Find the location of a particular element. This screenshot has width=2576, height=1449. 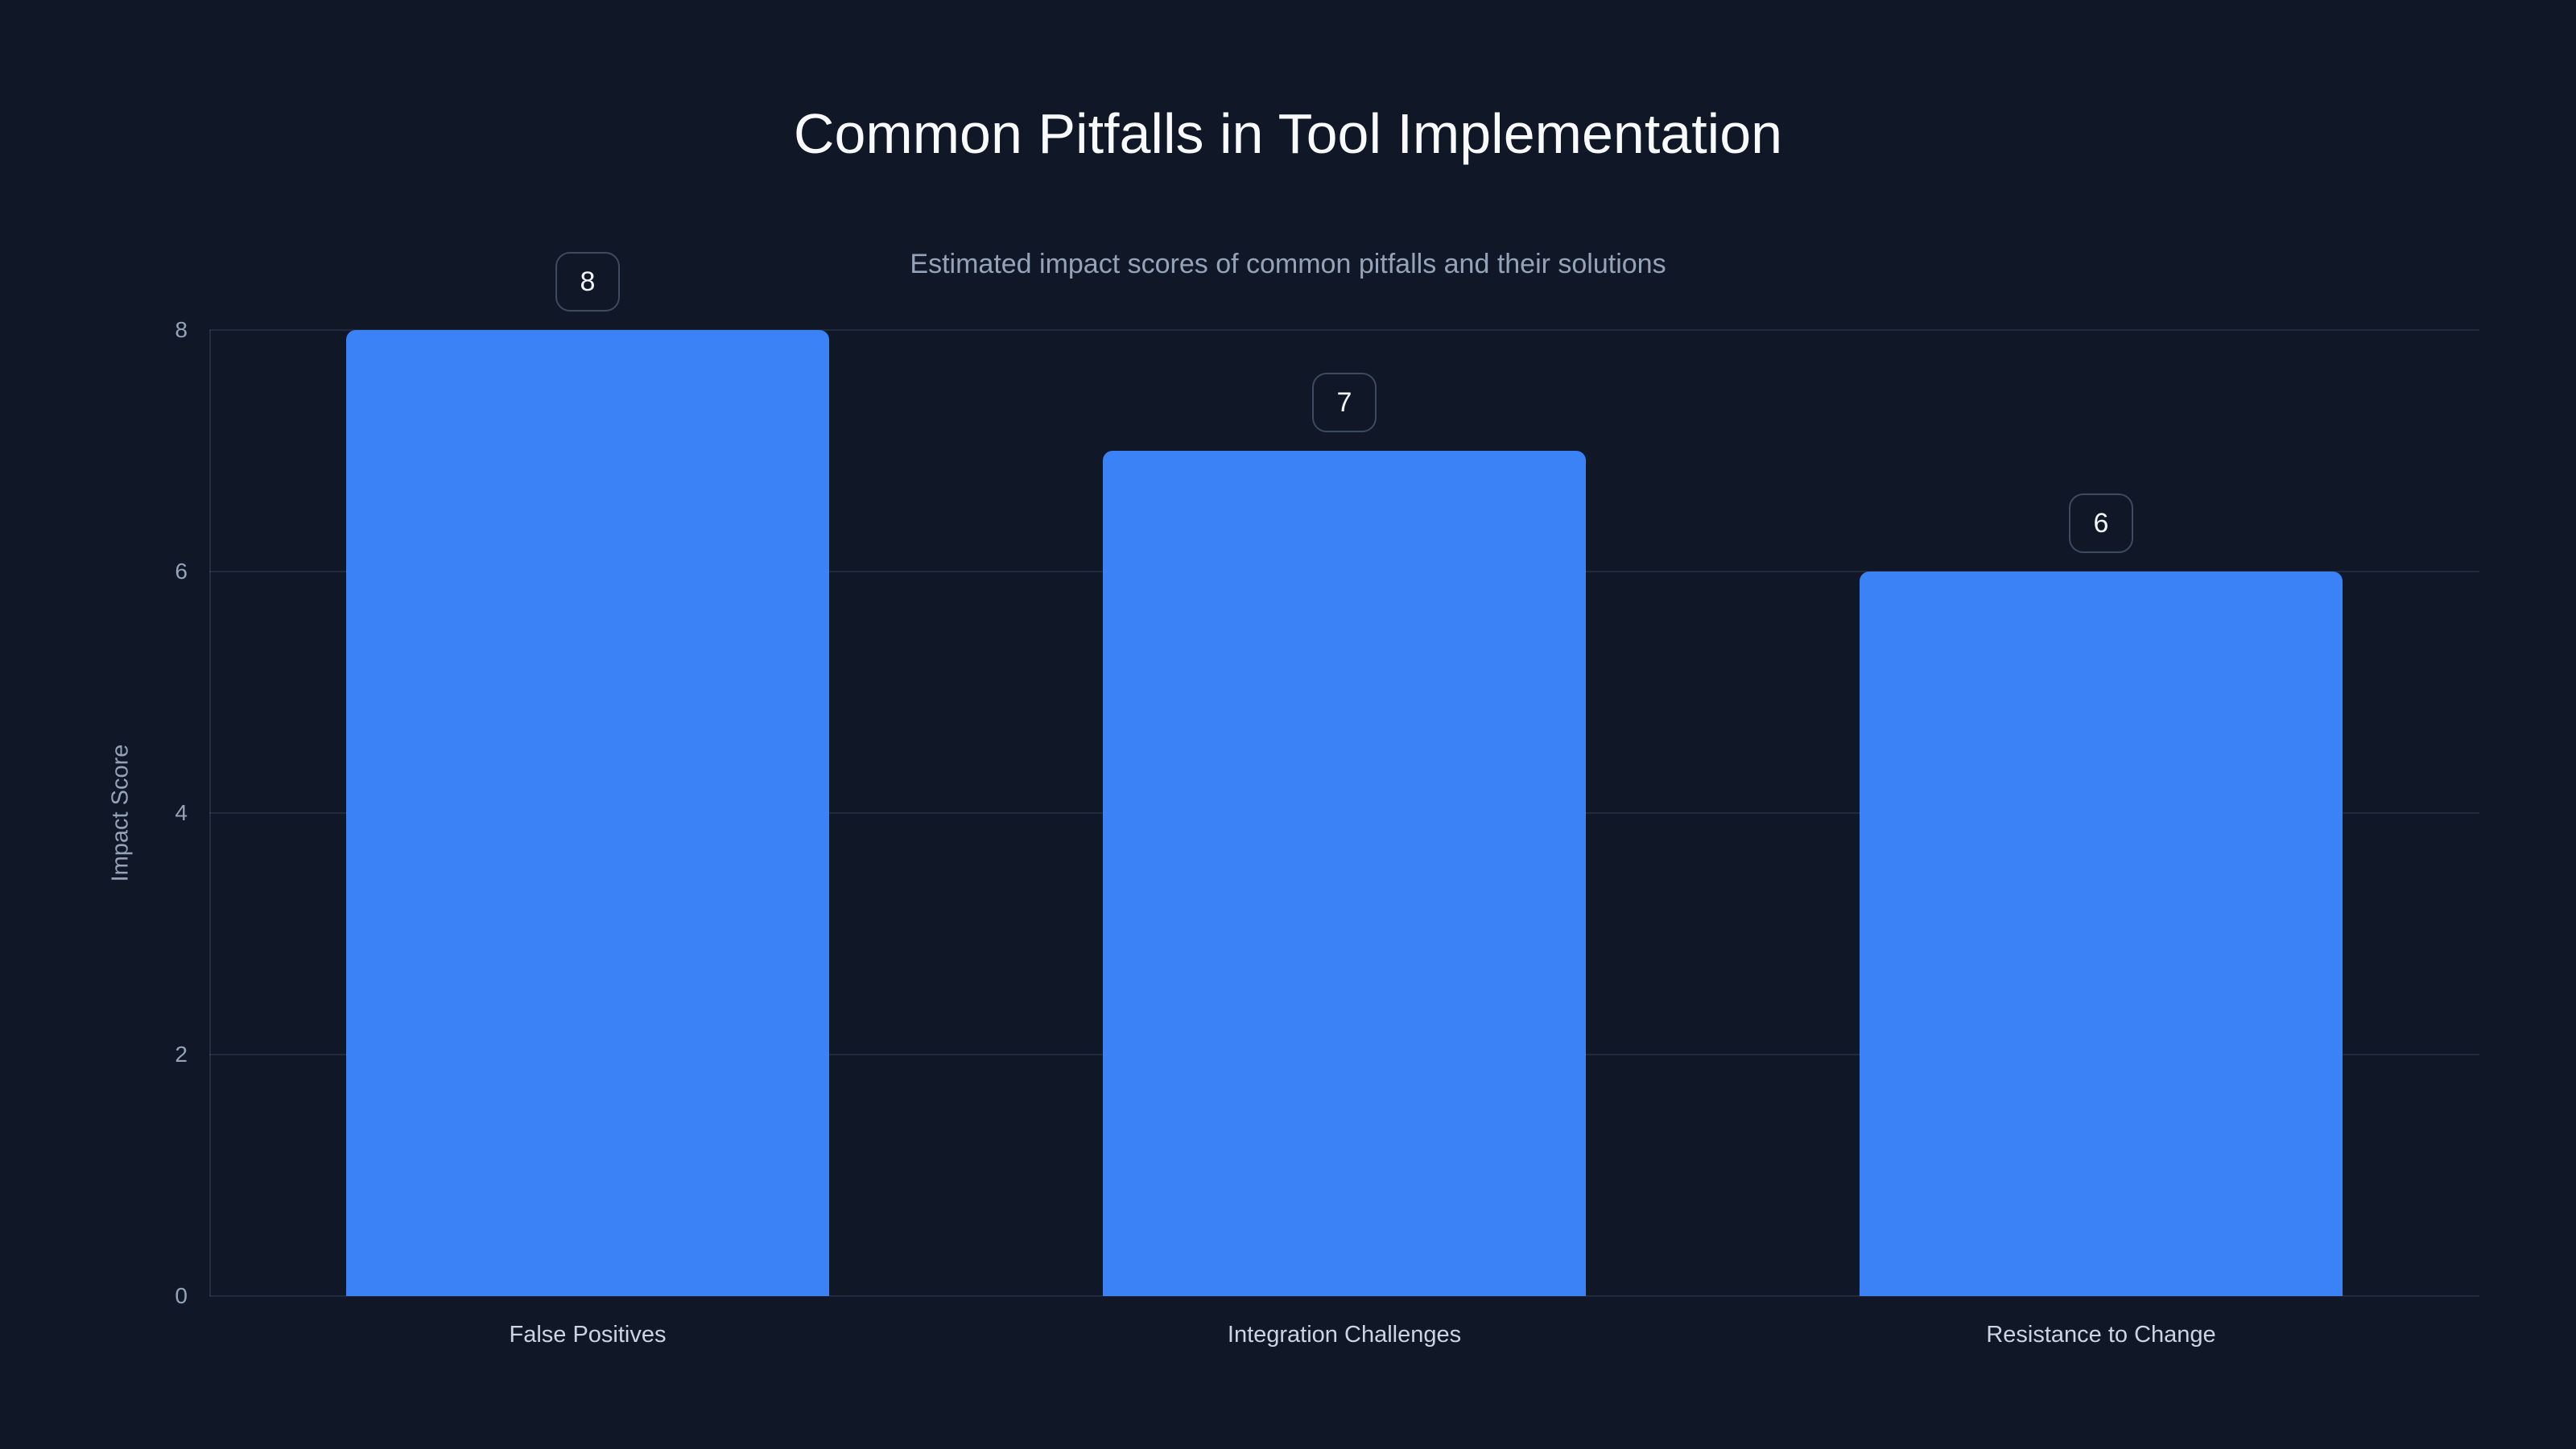

value-badge-resistance-to-change: 6 is located at coordinates (2101, 523).